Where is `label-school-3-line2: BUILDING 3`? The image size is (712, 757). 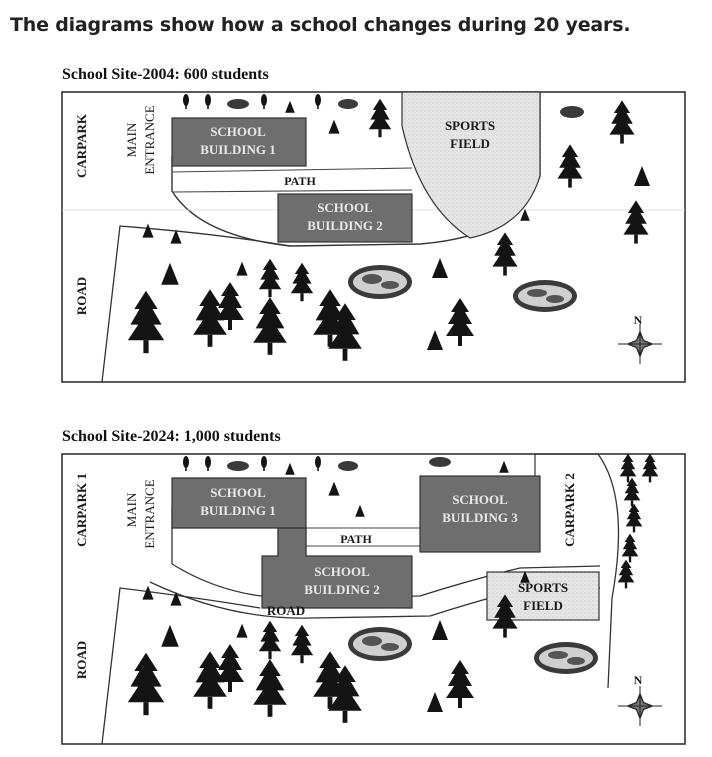 label-school-3-line2: BUILDING 3 is located at coordinates (480, 517).